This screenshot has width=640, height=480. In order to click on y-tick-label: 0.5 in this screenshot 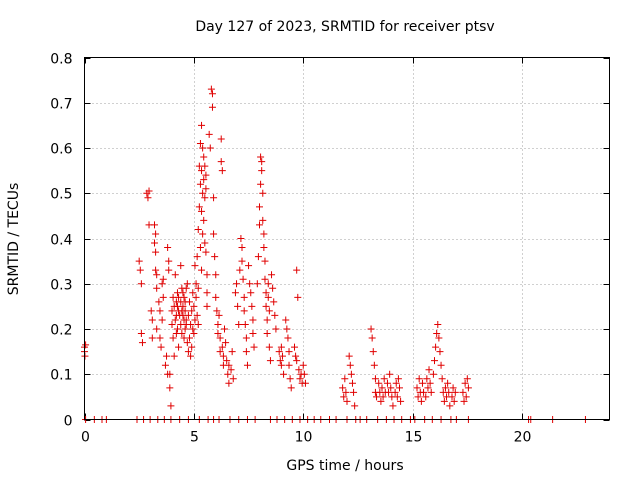, I will do `click(61, 195)`.